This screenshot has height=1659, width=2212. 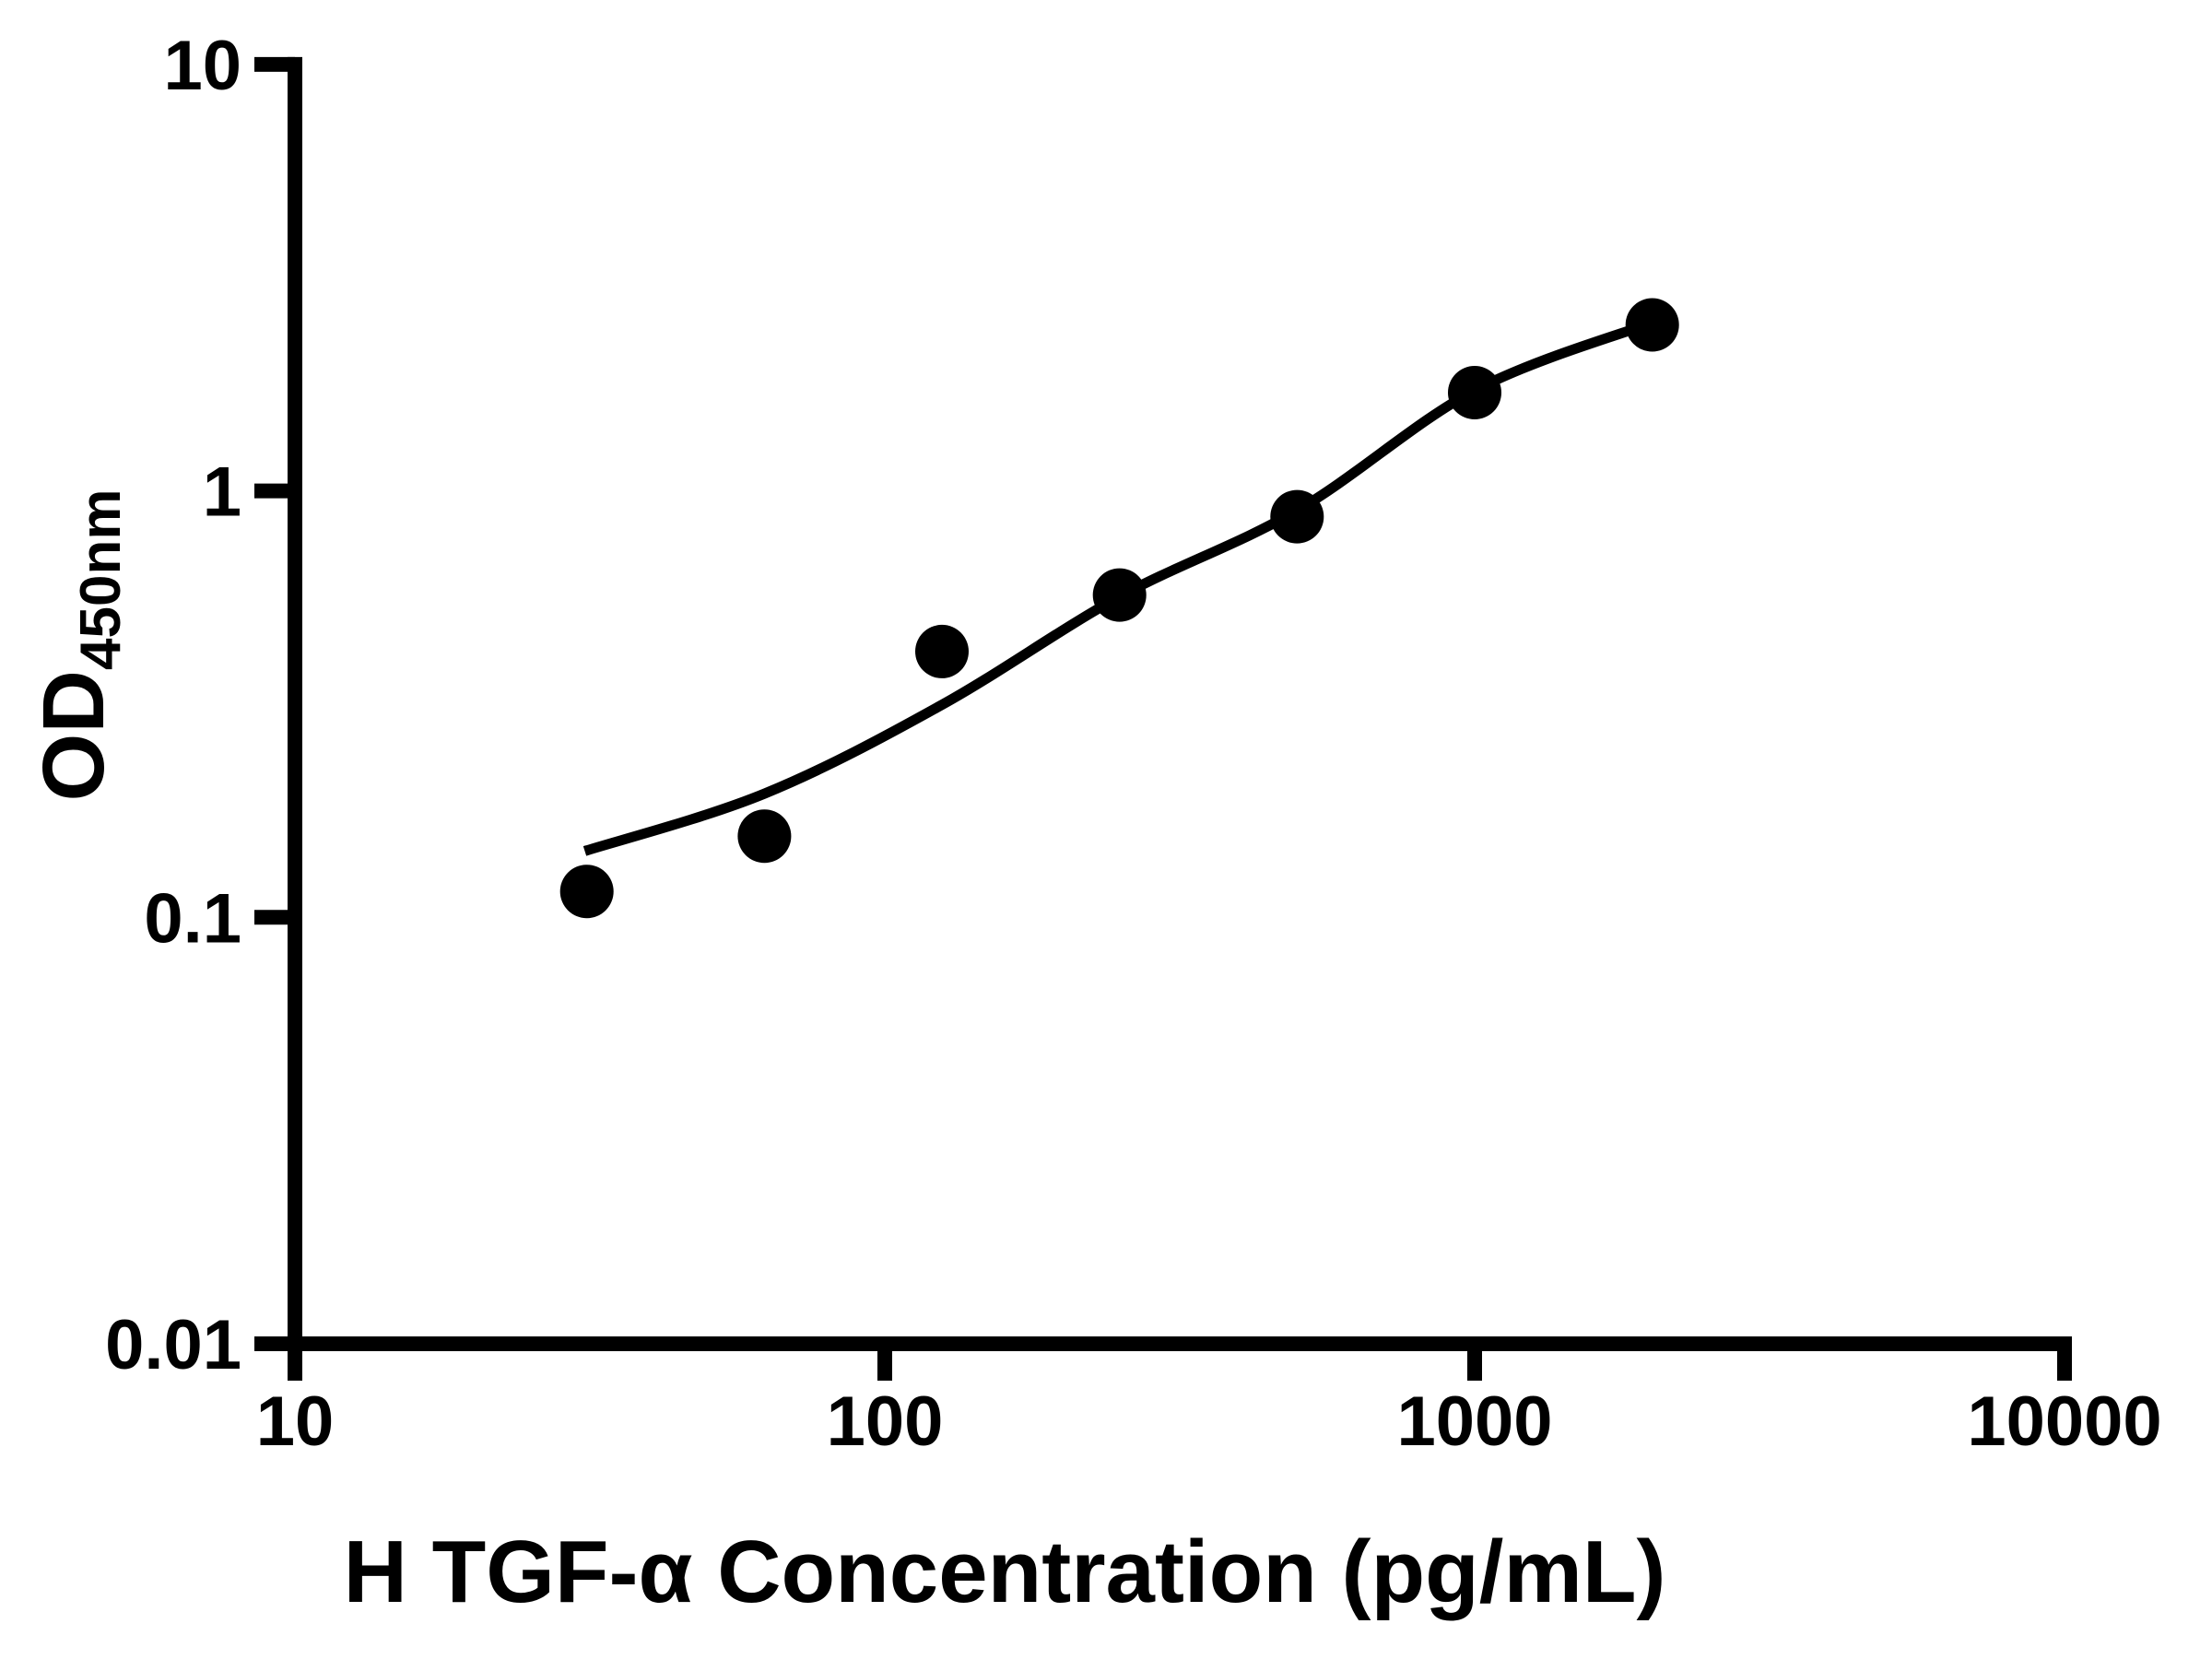 What do you see at coordinates (1005, 1572) in the screenshot?
I see `x-axis-title: H TGF-α Concentration (pg/mL)` at bounding box center [1005, 1572].